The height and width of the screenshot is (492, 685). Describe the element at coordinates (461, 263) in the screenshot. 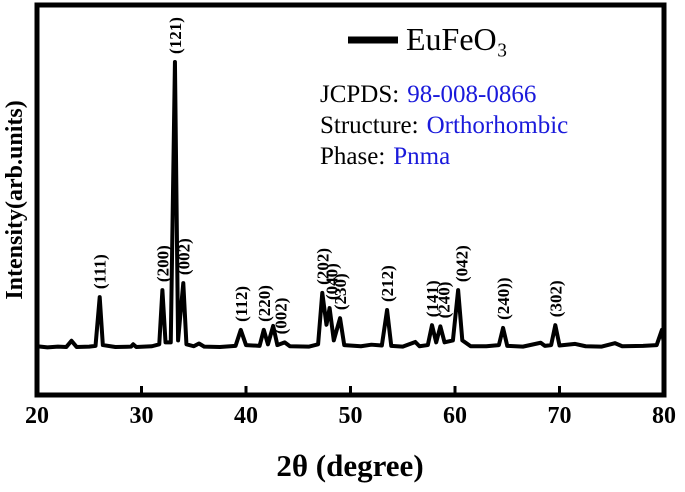

I see `peak-label: (042)` at that location.